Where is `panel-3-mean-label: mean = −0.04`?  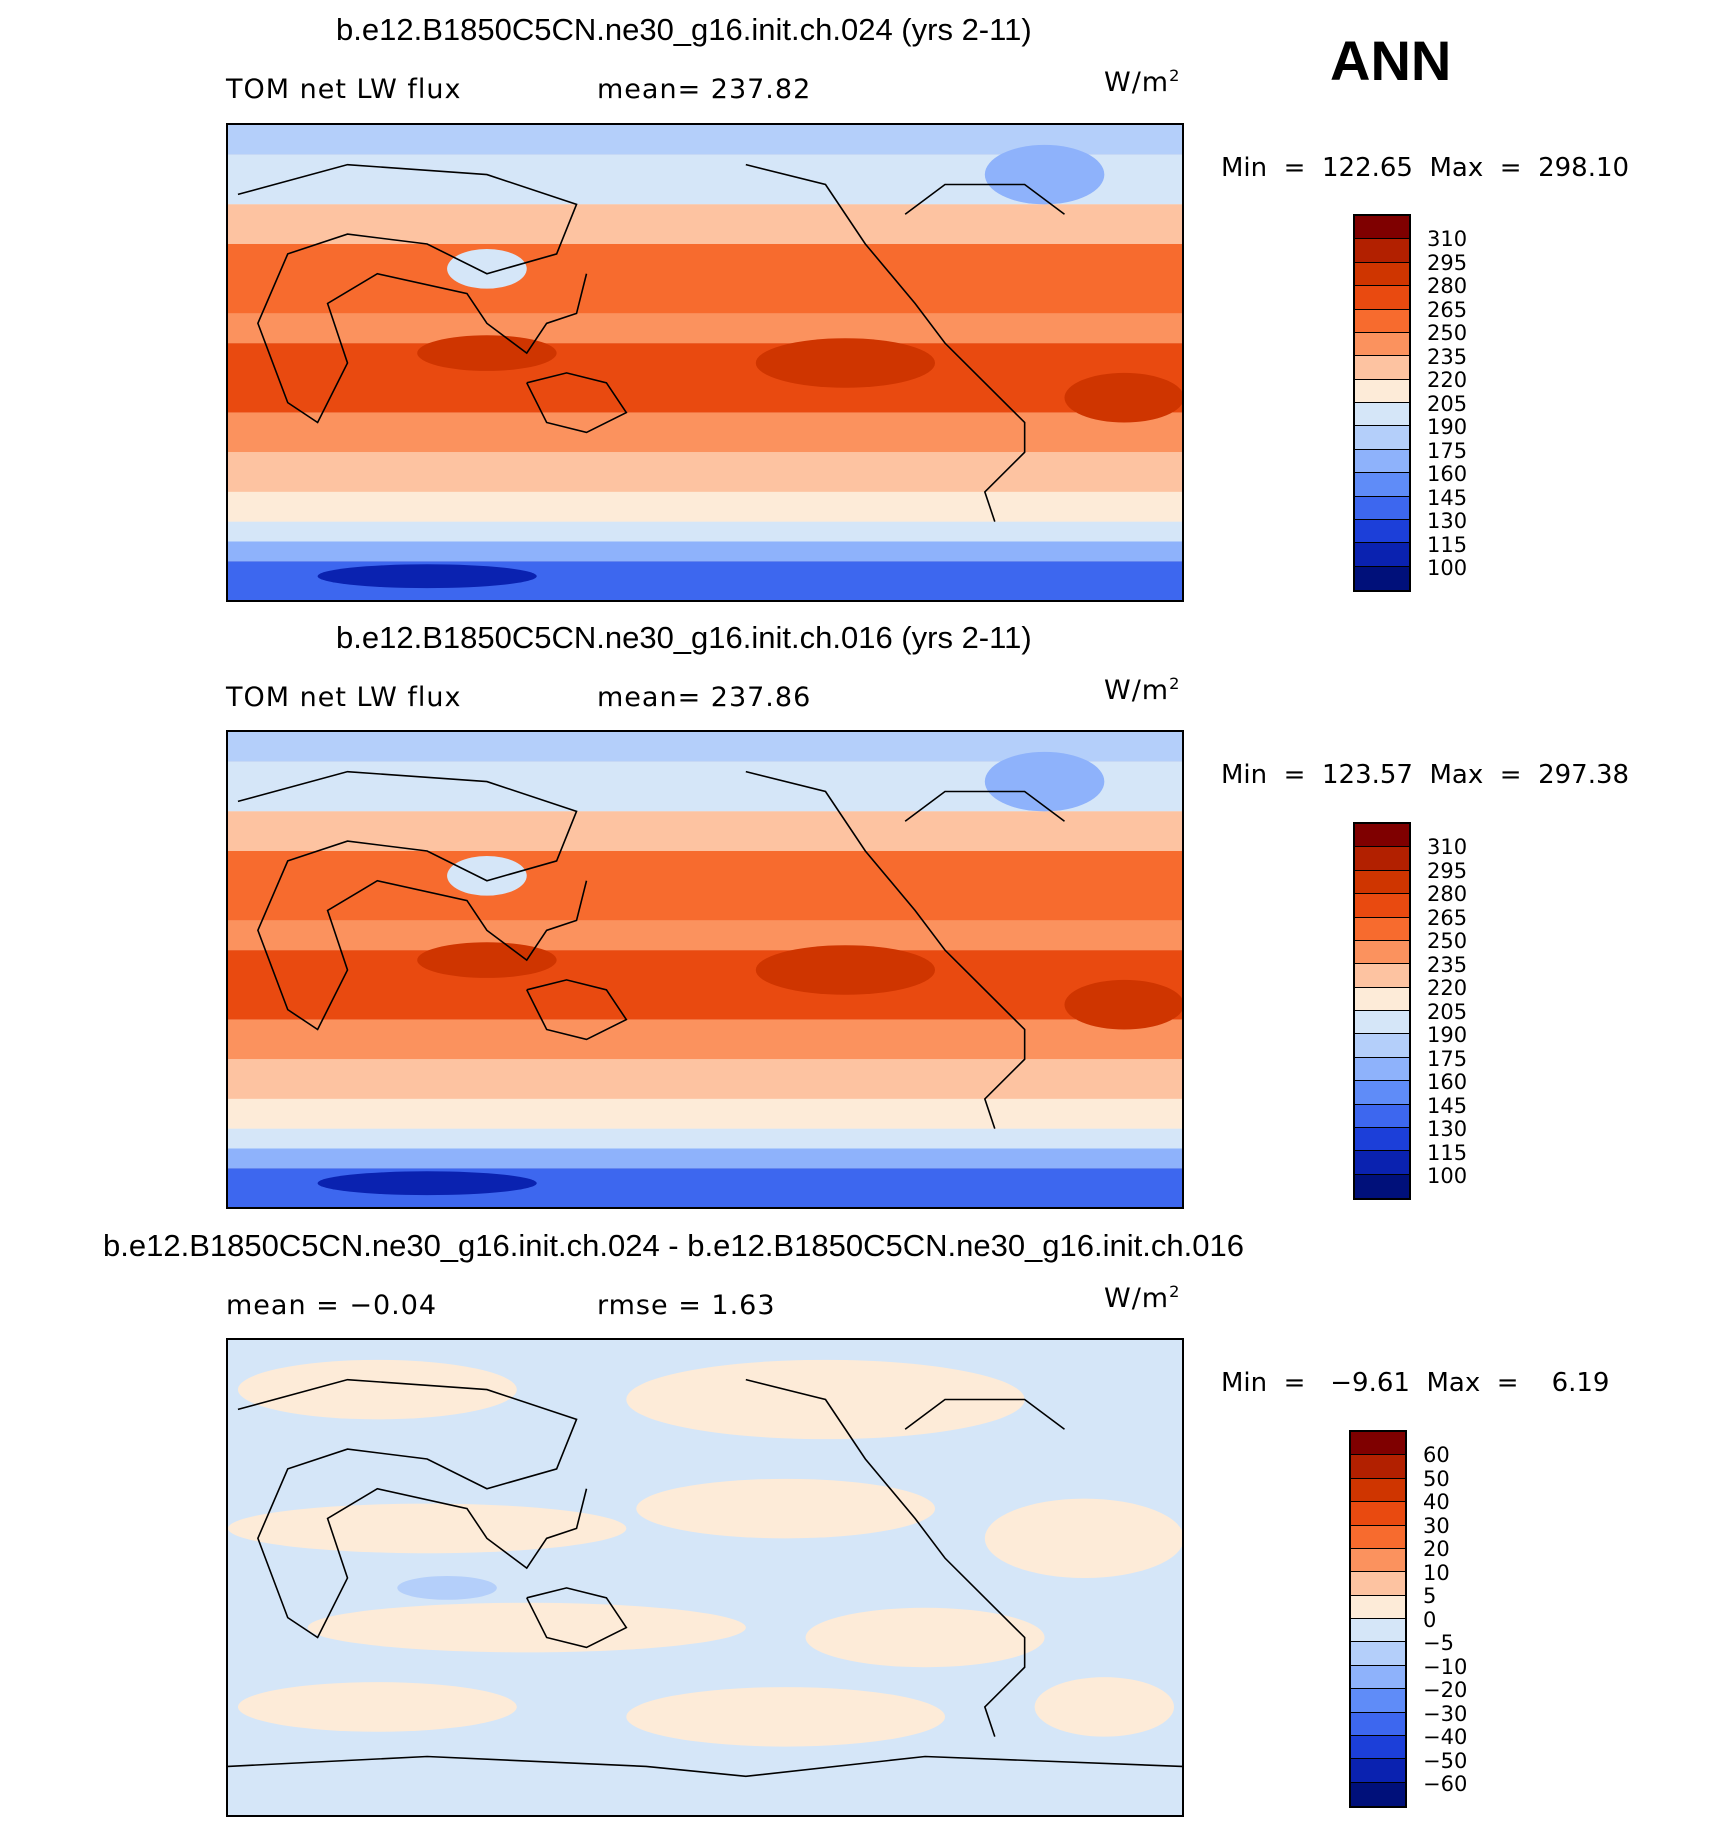
panel-3-mean-label: mean = −0.04 is located at coordinates (332, 1305).